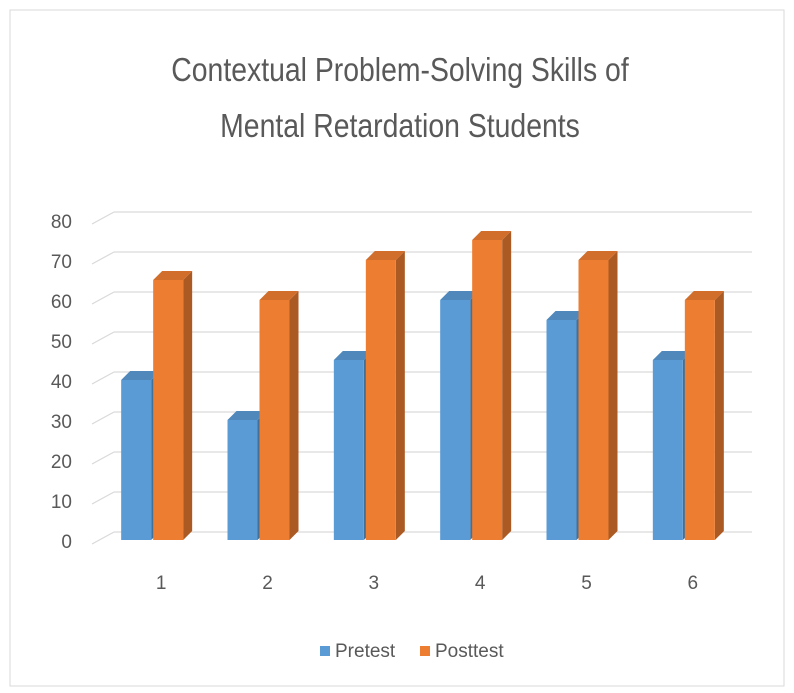 This screenshot has width=794, height=693. What do you see at coordinates (61, 462) in the screenshot?
I see `y-tick-label: 20` at bounding box center [61, 462].